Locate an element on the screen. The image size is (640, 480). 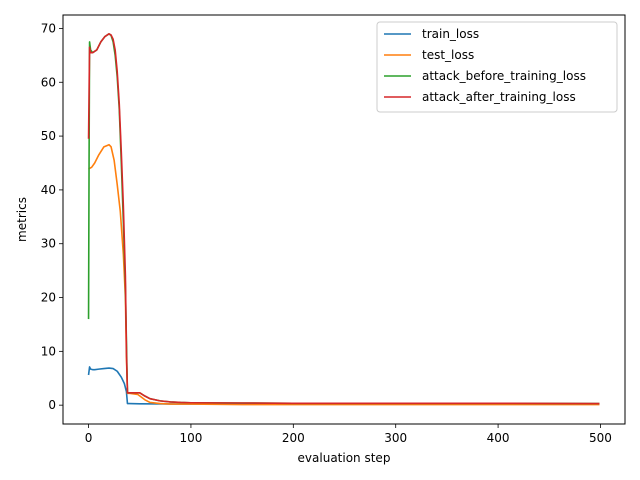
legend-label: attack_after_training_loss is located at coordinates (499, 97).